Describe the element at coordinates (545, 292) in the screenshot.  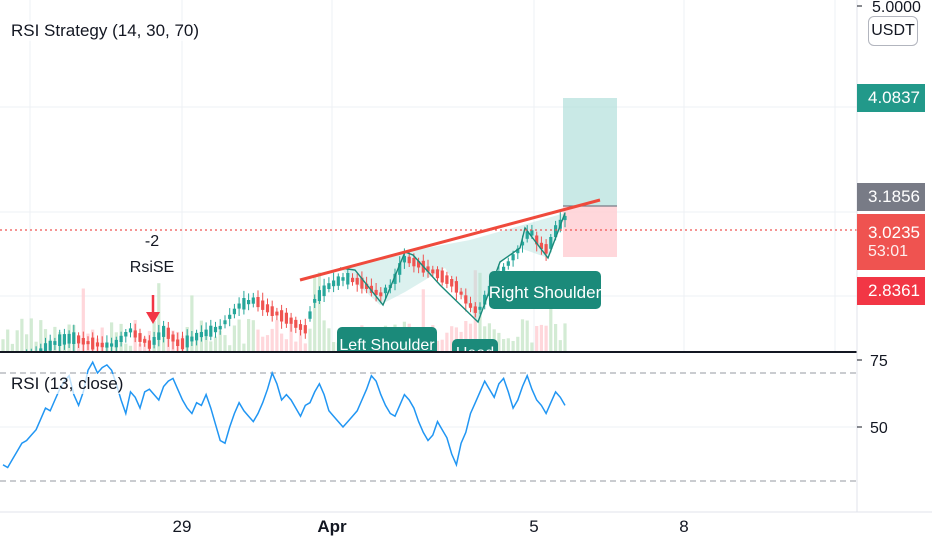
I see `svg-text: Right Shoulder` at that location.